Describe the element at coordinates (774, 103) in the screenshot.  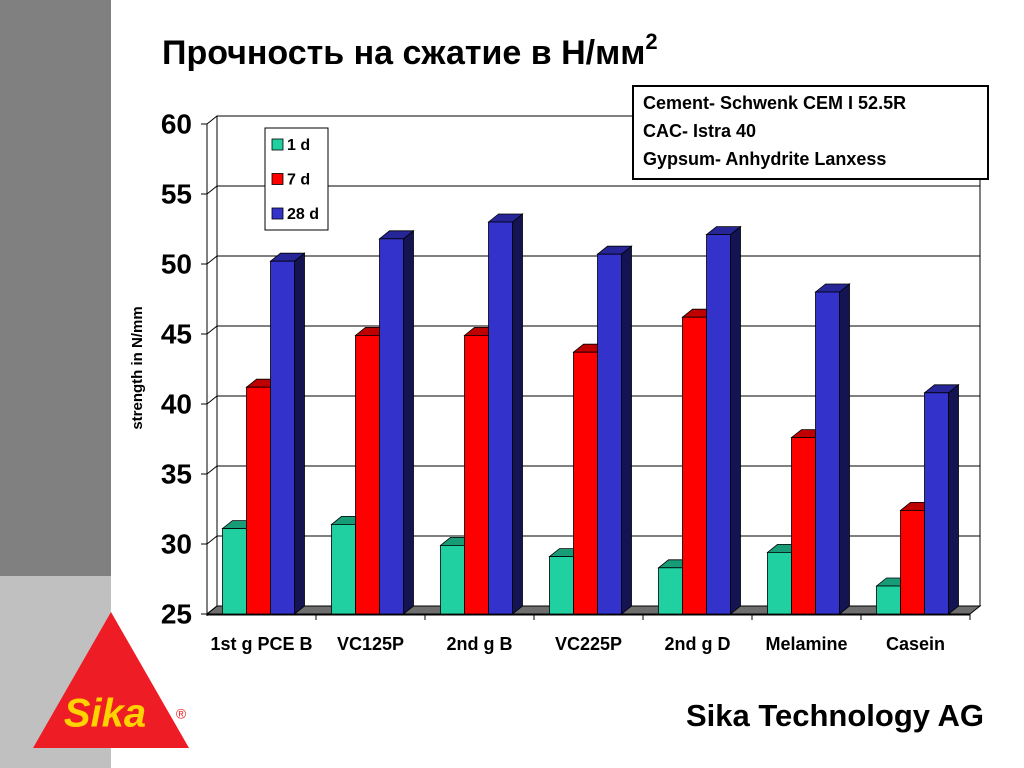
I see `annotation: Cement- Schwenk CEM I 52.5R` at that location.